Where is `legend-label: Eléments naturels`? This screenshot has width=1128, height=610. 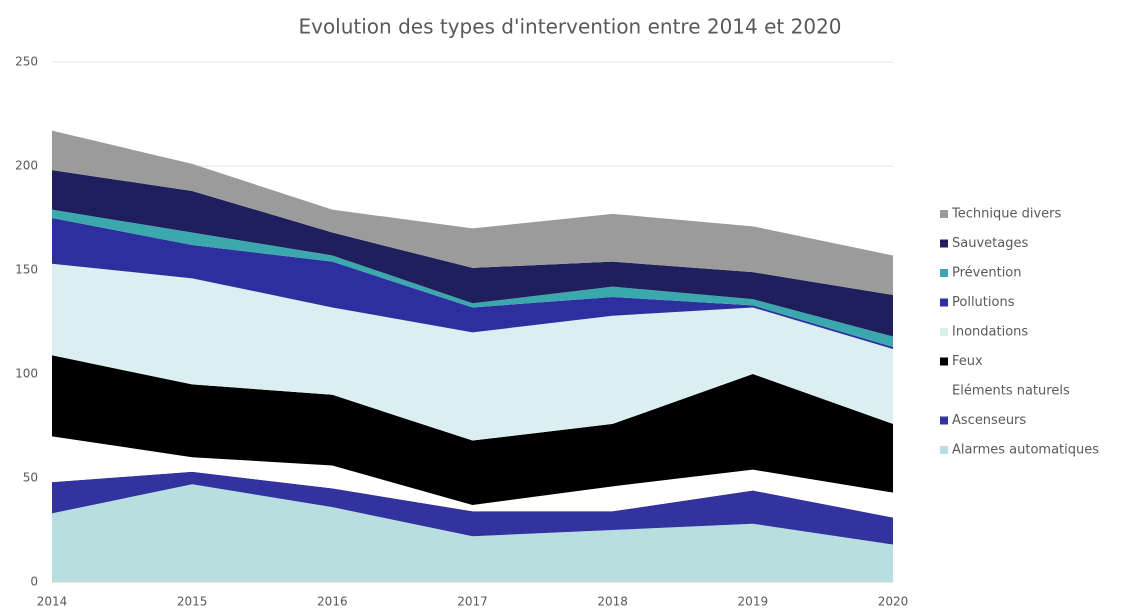 legend-label: Eléments naturels is located at coordinates (1011, 391).